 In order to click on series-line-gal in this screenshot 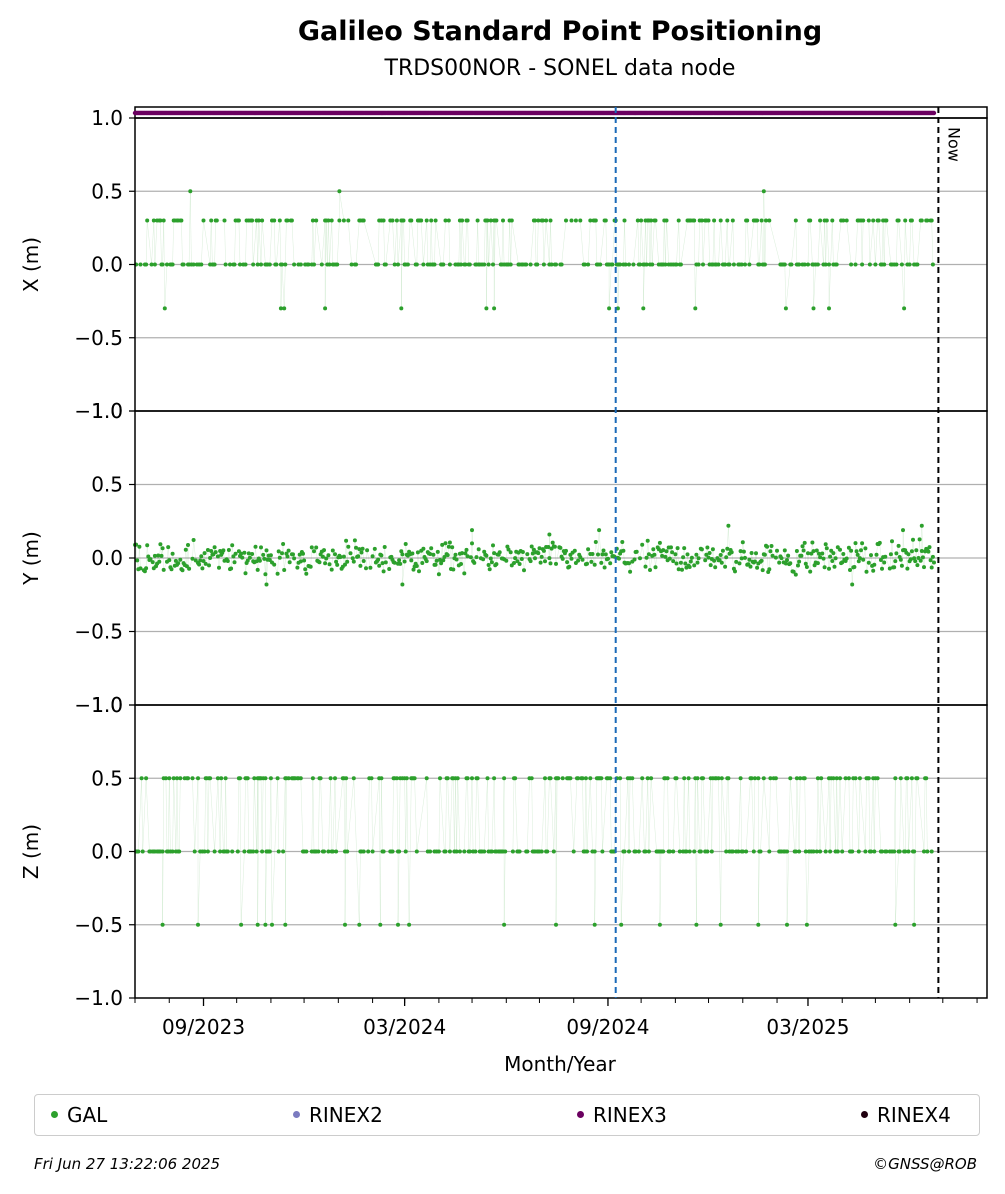, I will do `click(534, 555)`.